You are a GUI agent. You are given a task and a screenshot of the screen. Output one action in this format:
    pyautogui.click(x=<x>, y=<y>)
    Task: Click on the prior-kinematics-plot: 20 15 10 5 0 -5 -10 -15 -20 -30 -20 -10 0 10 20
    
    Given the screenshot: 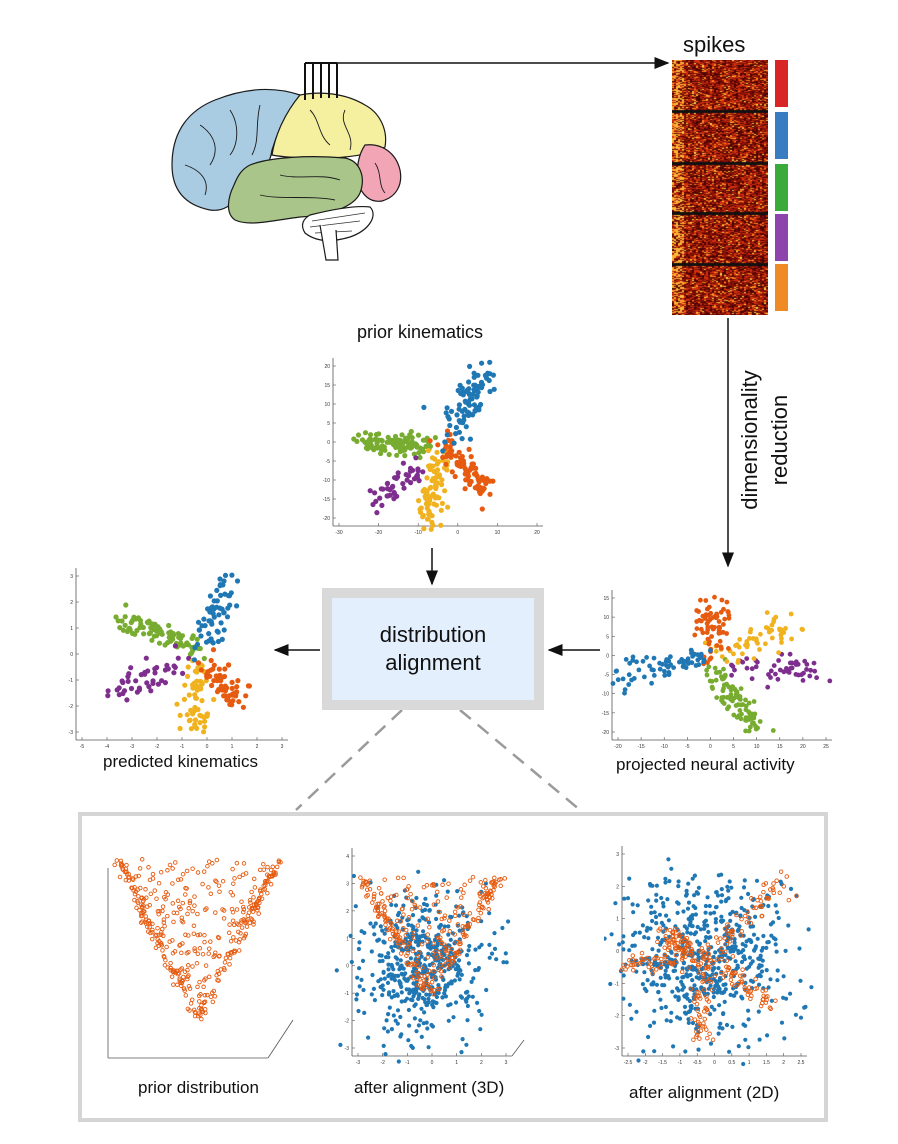 What is the action you would take?
    pyautogui.click(x=427, y=445)
    